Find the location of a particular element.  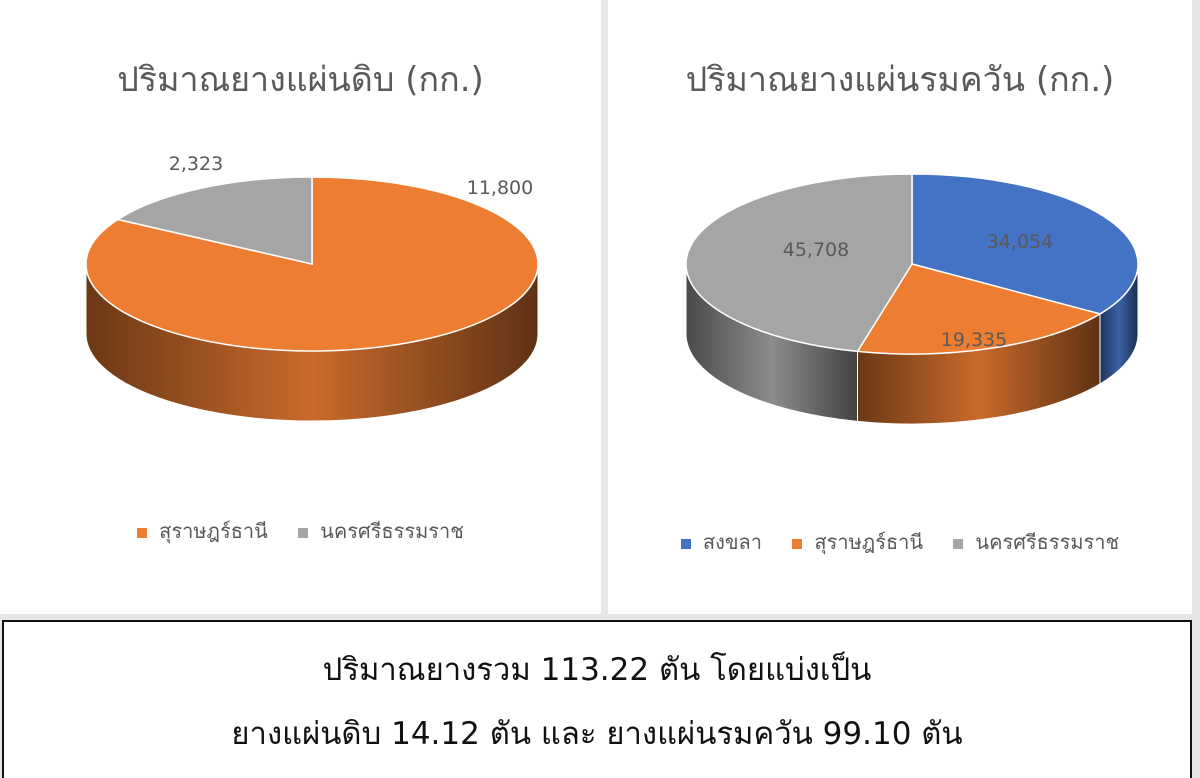

data-label: 11,800 is located at coordinates (500, 188).